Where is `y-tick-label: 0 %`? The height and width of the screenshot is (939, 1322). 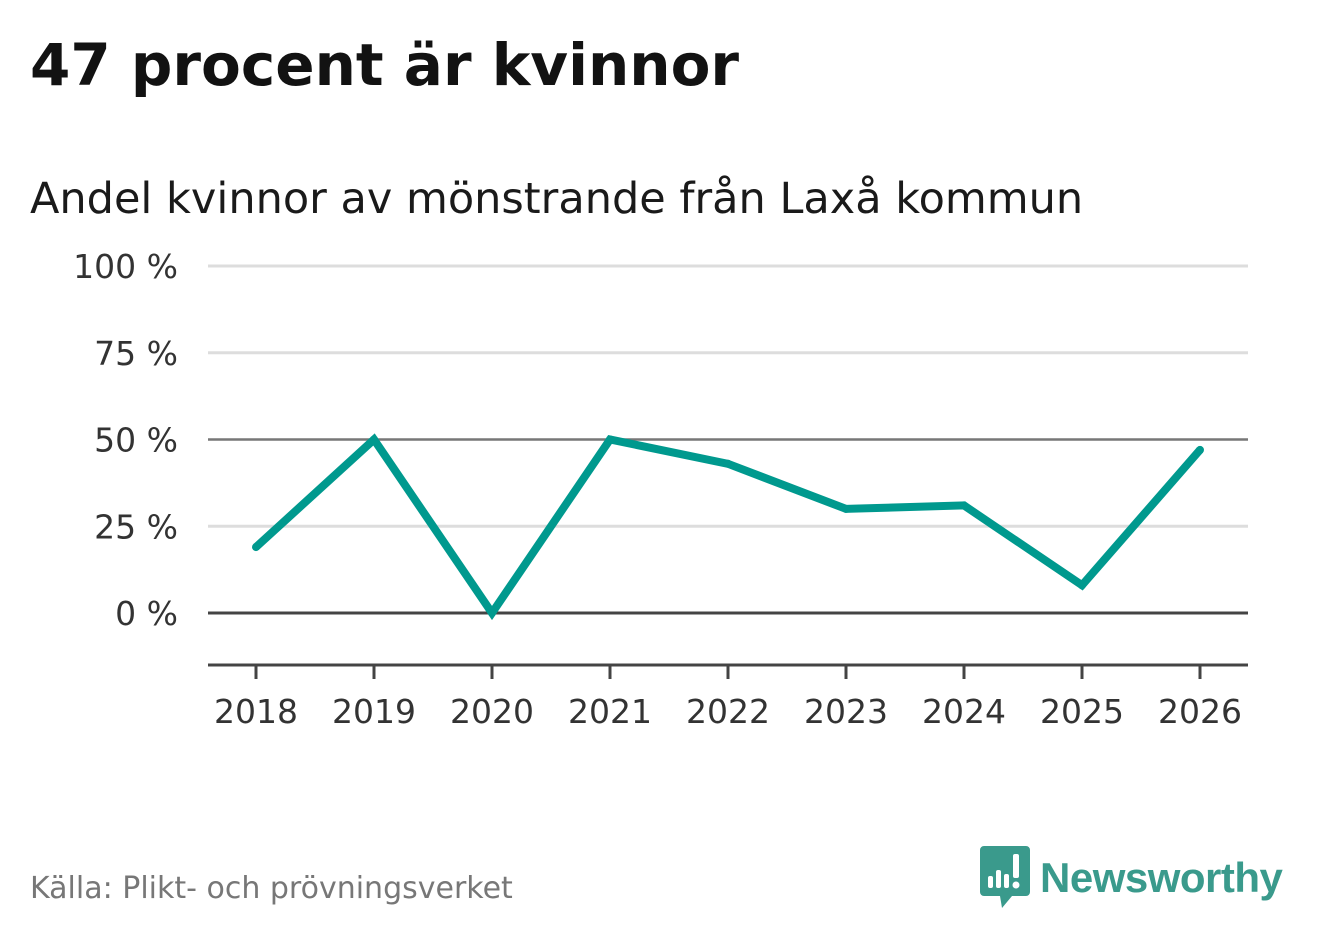
y-tick-label: 0 % is located at coordinates (146, 613).